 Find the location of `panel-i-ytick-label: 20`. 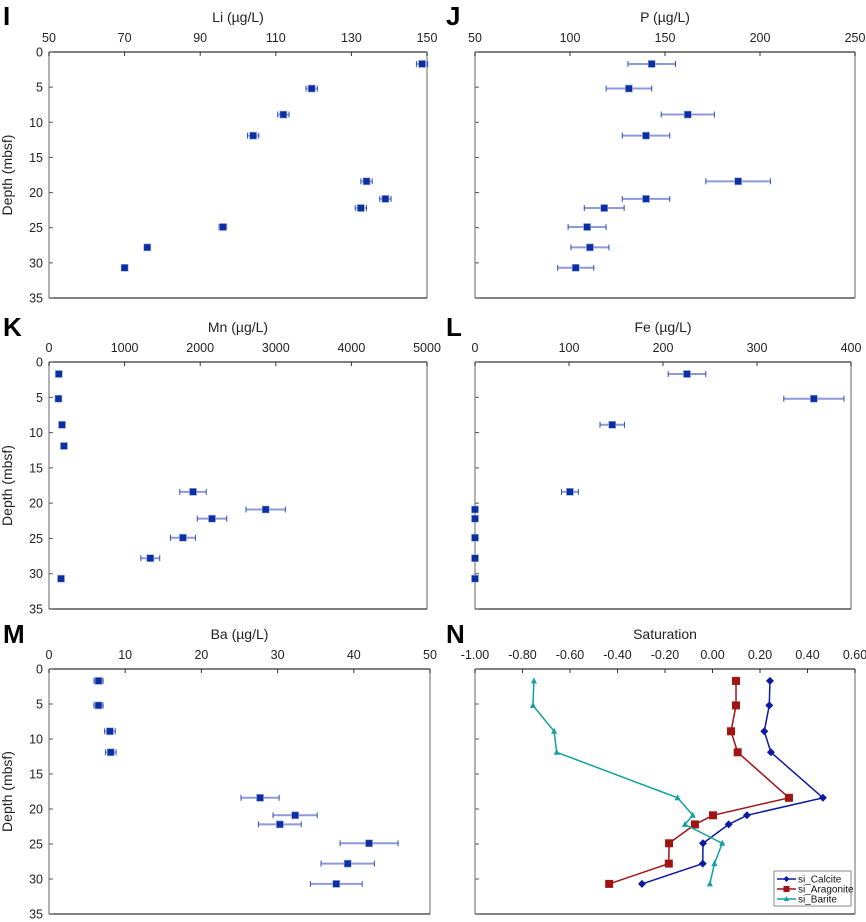

panel-i-ytick-label: 20 is located at coordinates (36, 193).